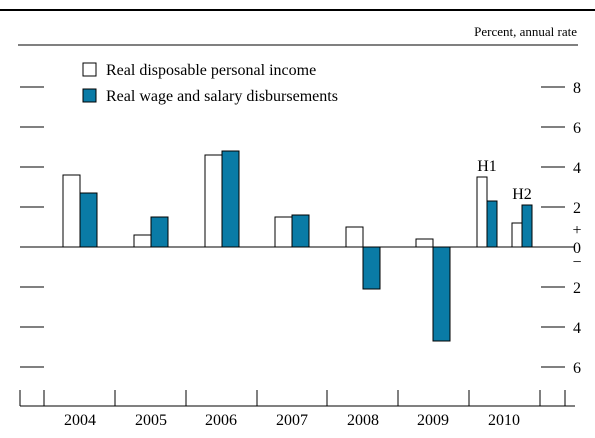  I want to click on unit-label: Percent, annual rate, so click(525, 31).